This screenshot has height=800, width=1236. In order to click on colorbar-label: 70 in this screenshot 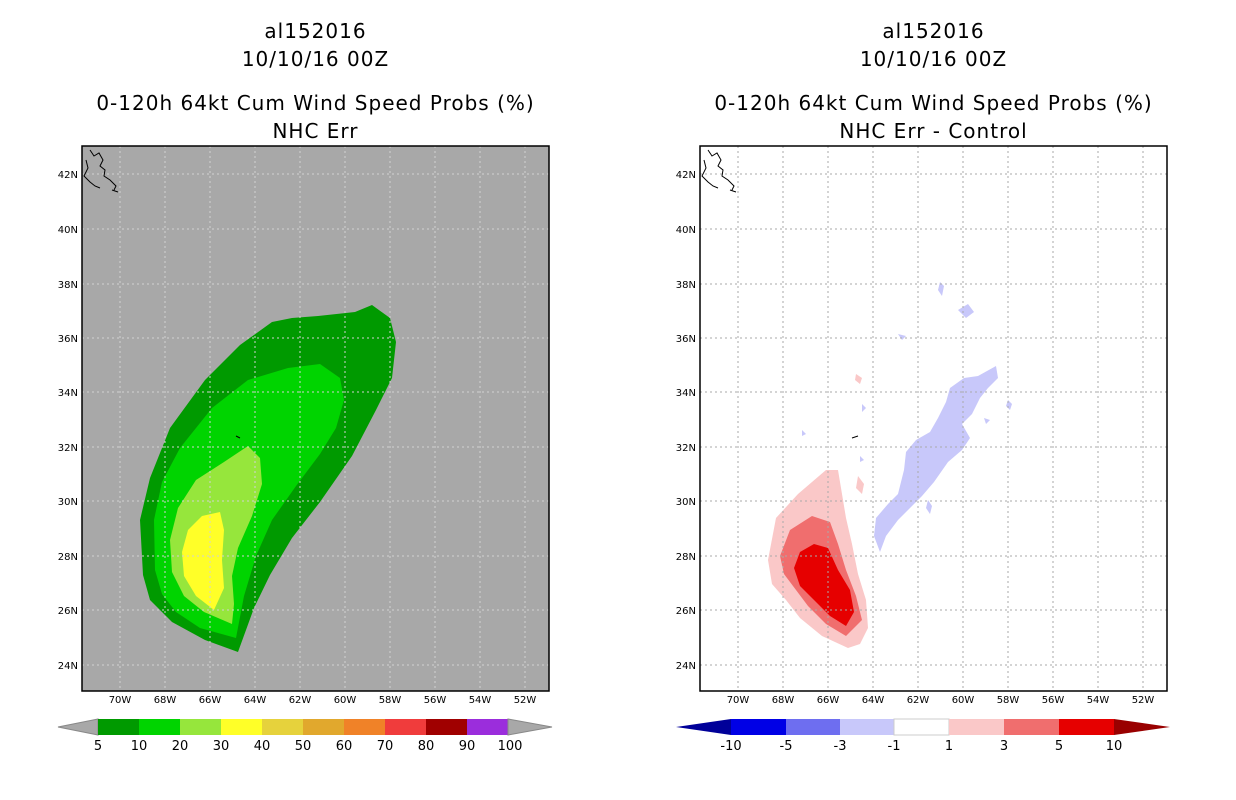, I will do `click(385, 746)`.